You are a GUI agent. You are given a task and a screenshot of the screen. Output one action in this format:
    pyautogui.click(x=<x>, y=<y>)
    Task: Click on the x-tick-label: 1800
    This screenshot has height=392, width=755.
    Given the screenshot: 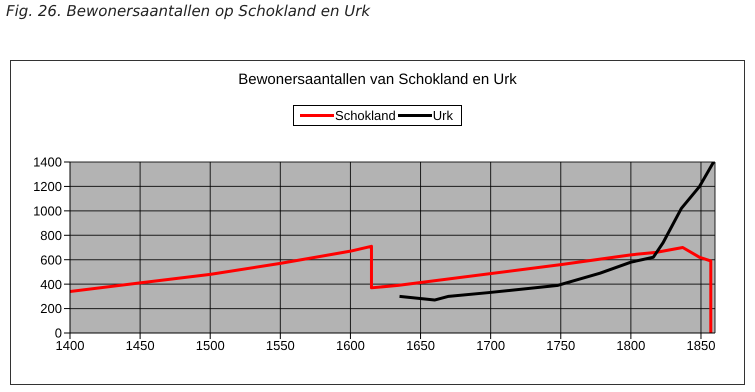 What is the action you would take?
    pyautogui.click(x=631, y=346)
    